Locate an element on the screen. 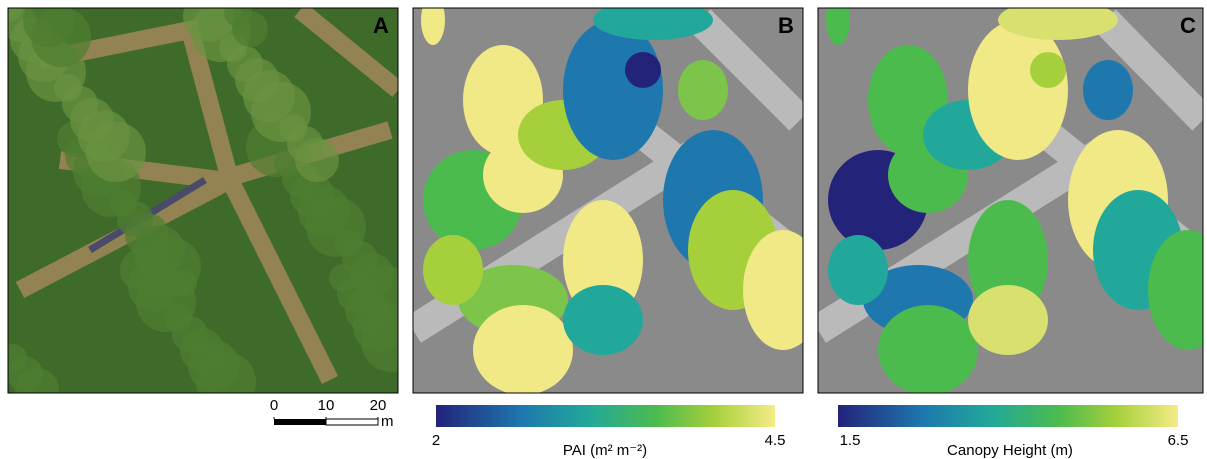 This screenshot has width=1207, height=459. panel-label: A is located at coordinates (381, 25).